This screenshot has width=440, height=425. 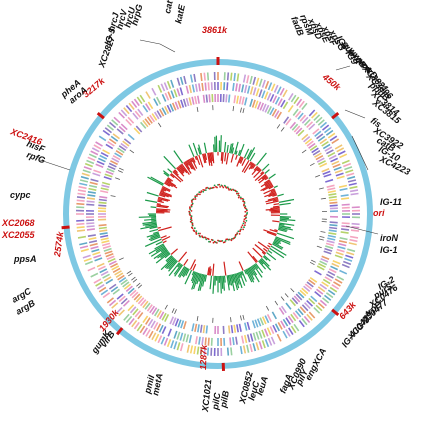 What do you see at coordinates (149, 385) in the screenshot?
I see `gene-label-pmiI: pmiI` at bounding box center [149, 385].